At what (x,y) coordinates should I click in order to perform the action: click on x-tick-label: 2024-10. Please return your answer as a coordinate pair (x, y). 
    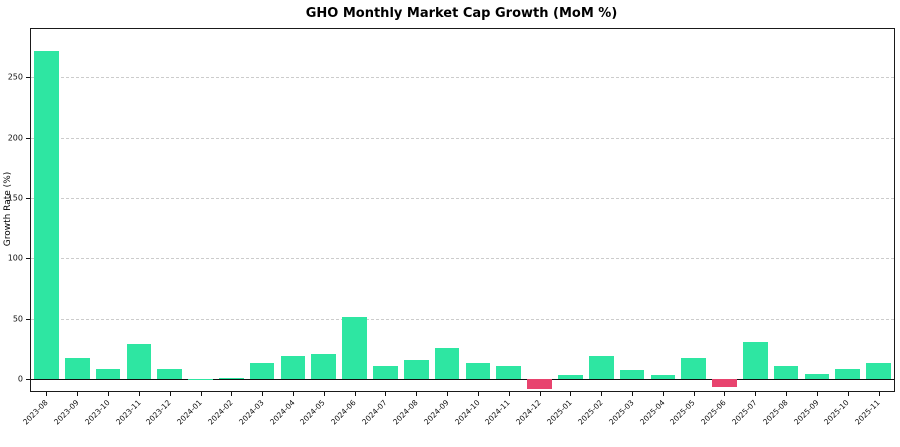
    Looking at the image, I should click on (467, 412).